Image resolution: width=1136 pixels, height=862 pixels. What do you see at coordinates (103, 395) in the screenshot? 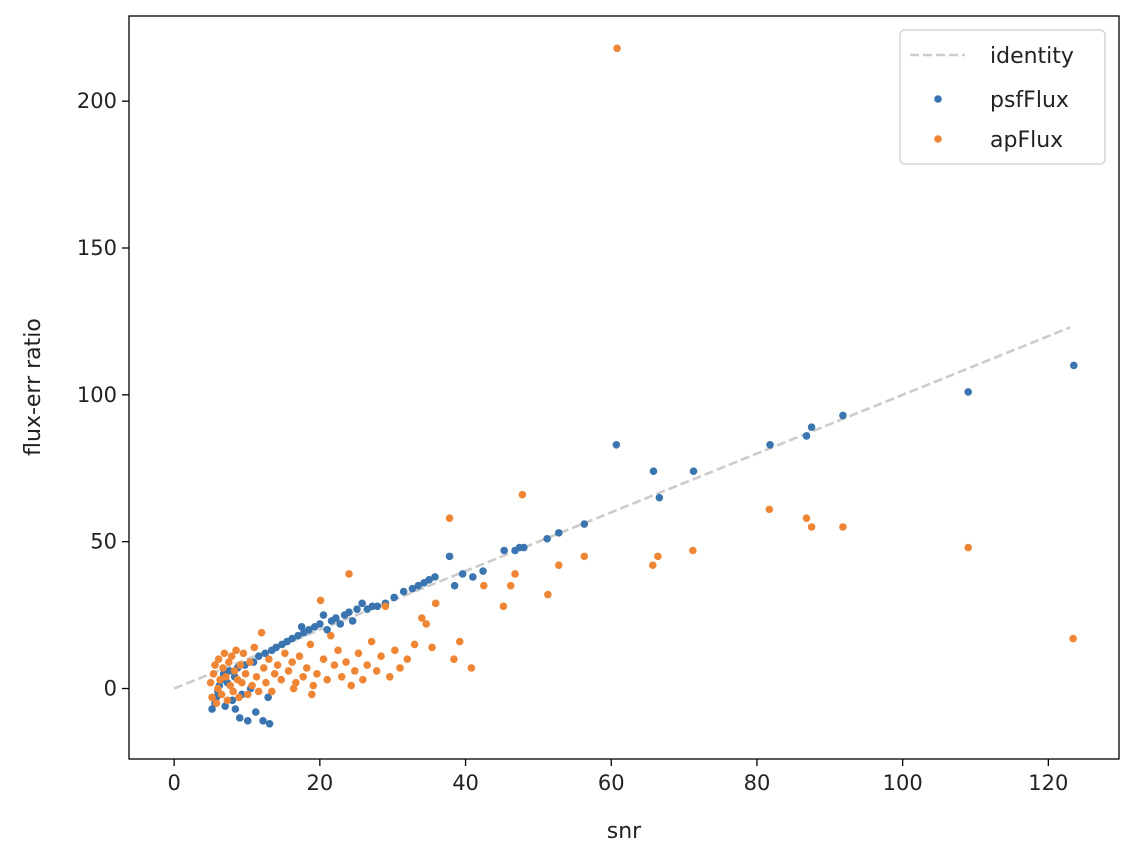
I see `y-axis: 0 50 100 150 200` at bounding box center [103, 395].